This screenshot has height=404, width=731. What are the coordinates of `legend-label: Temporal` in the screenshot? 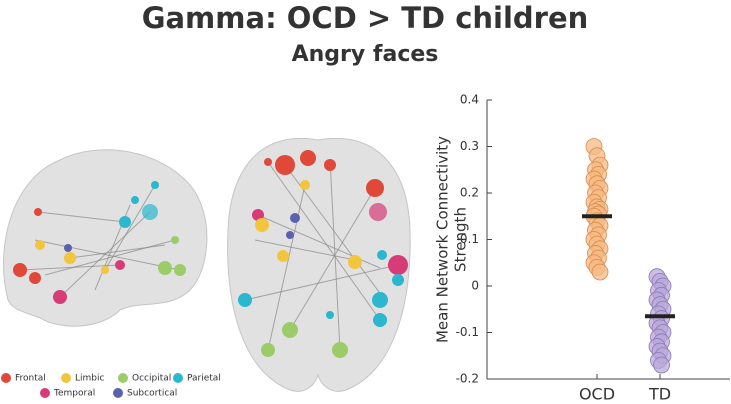 It's located at (74, 394).